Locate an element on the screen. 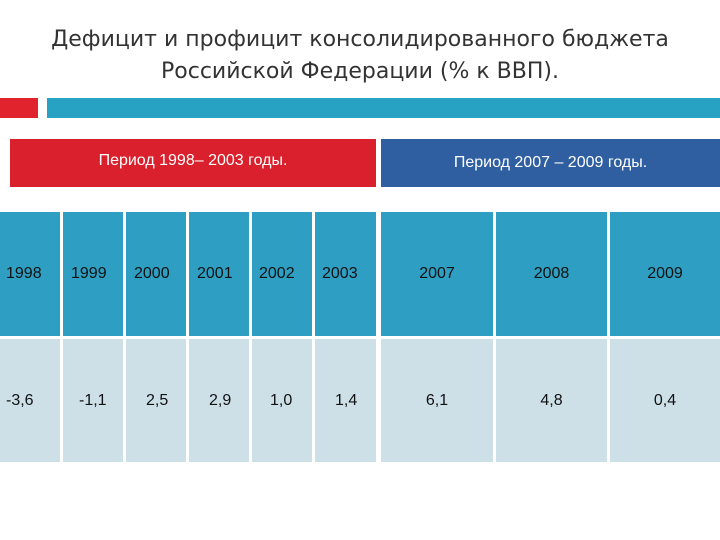  year-cell: 2001 is located at coordinates (219, 274).